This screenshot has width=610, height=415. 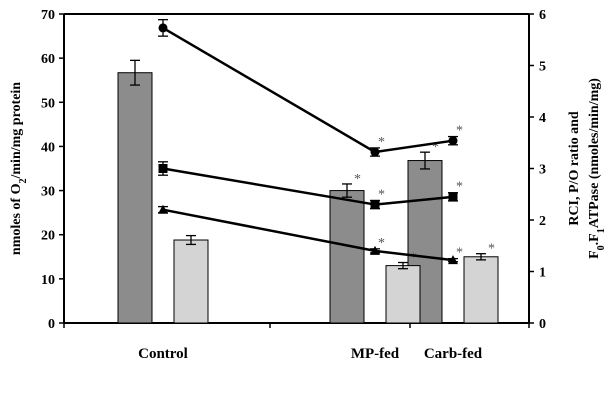 What do you see at coordinates (542, 118) in the screenshot?
I see `right-tick-label: 4` at bounding box center [542, 118].